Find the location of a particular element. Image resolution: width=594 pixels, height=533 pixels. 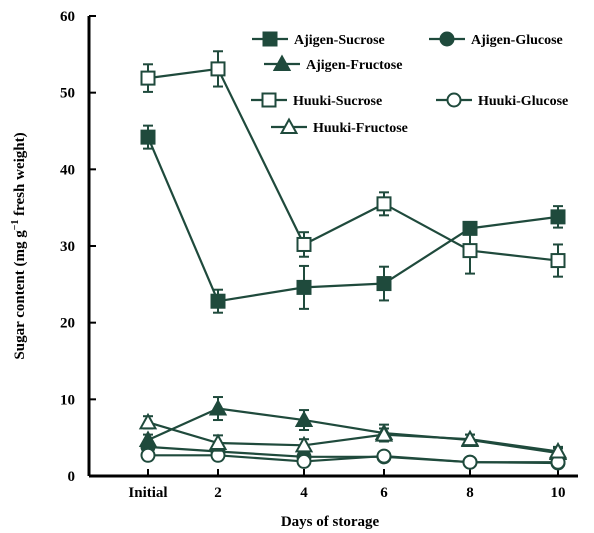

x-tick-label: 10 is located at coordinates (558, 493).